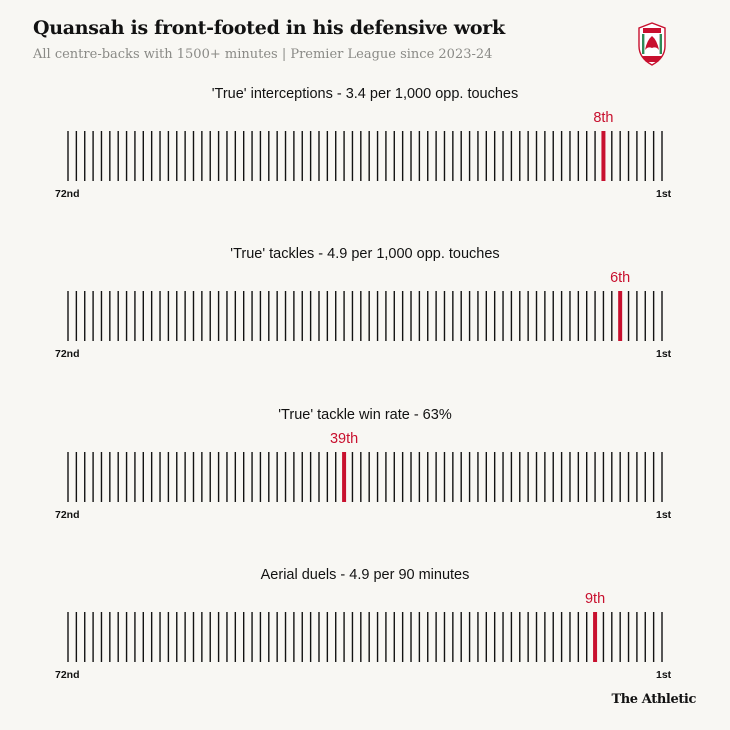 This screenshot has height=730, width=730. I want to click on strip-title: Aerial duels - 4.9 per 90 minutes, so click(365, 575).